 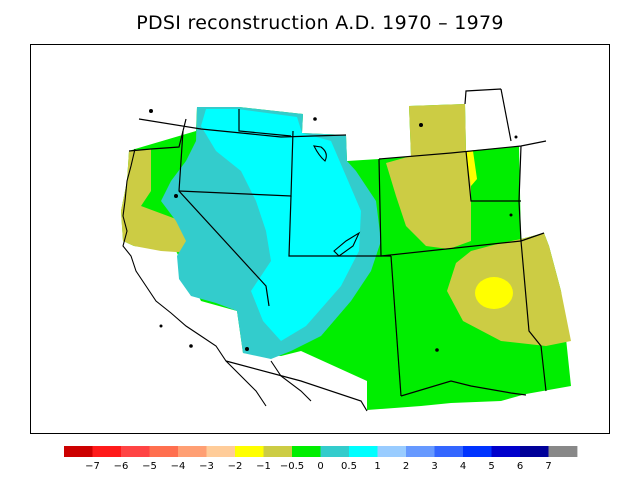 I want to click on border-ne-sd, so click(x=493, y=176).